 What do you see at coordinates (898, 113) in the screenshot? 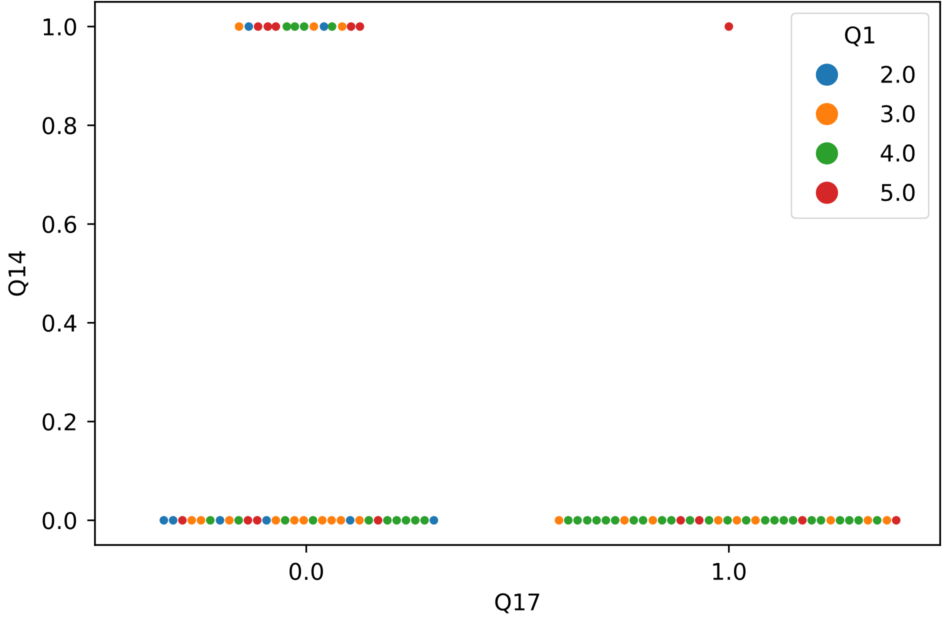
I see `legend-label: 3.0` at bounding box center [898, 113].